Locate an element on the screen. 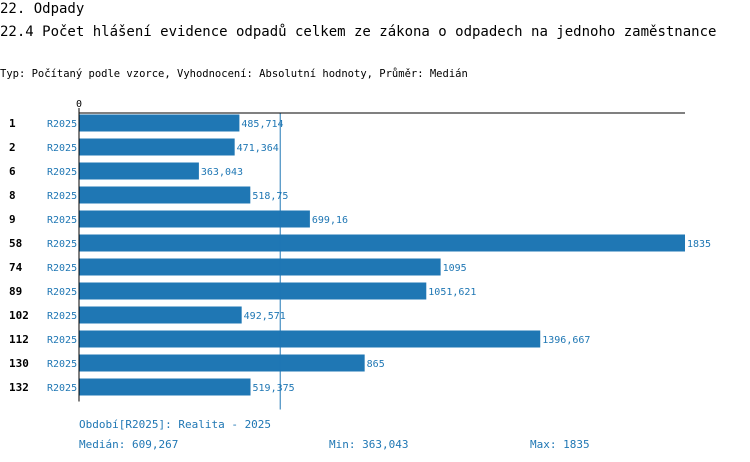 The width and height of the screenshot is (750, 462). value-label: 485,714 is located at coordinates (262, 124).